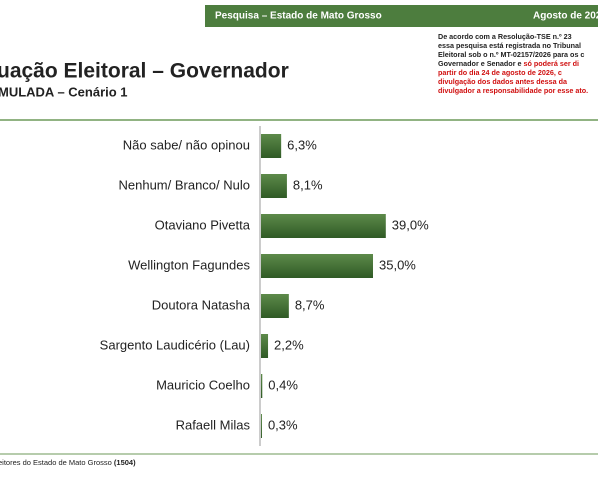  Describe the element at coordinates (125, 462) in the screenshot. I see `footer-sample: (1504)` at that location.